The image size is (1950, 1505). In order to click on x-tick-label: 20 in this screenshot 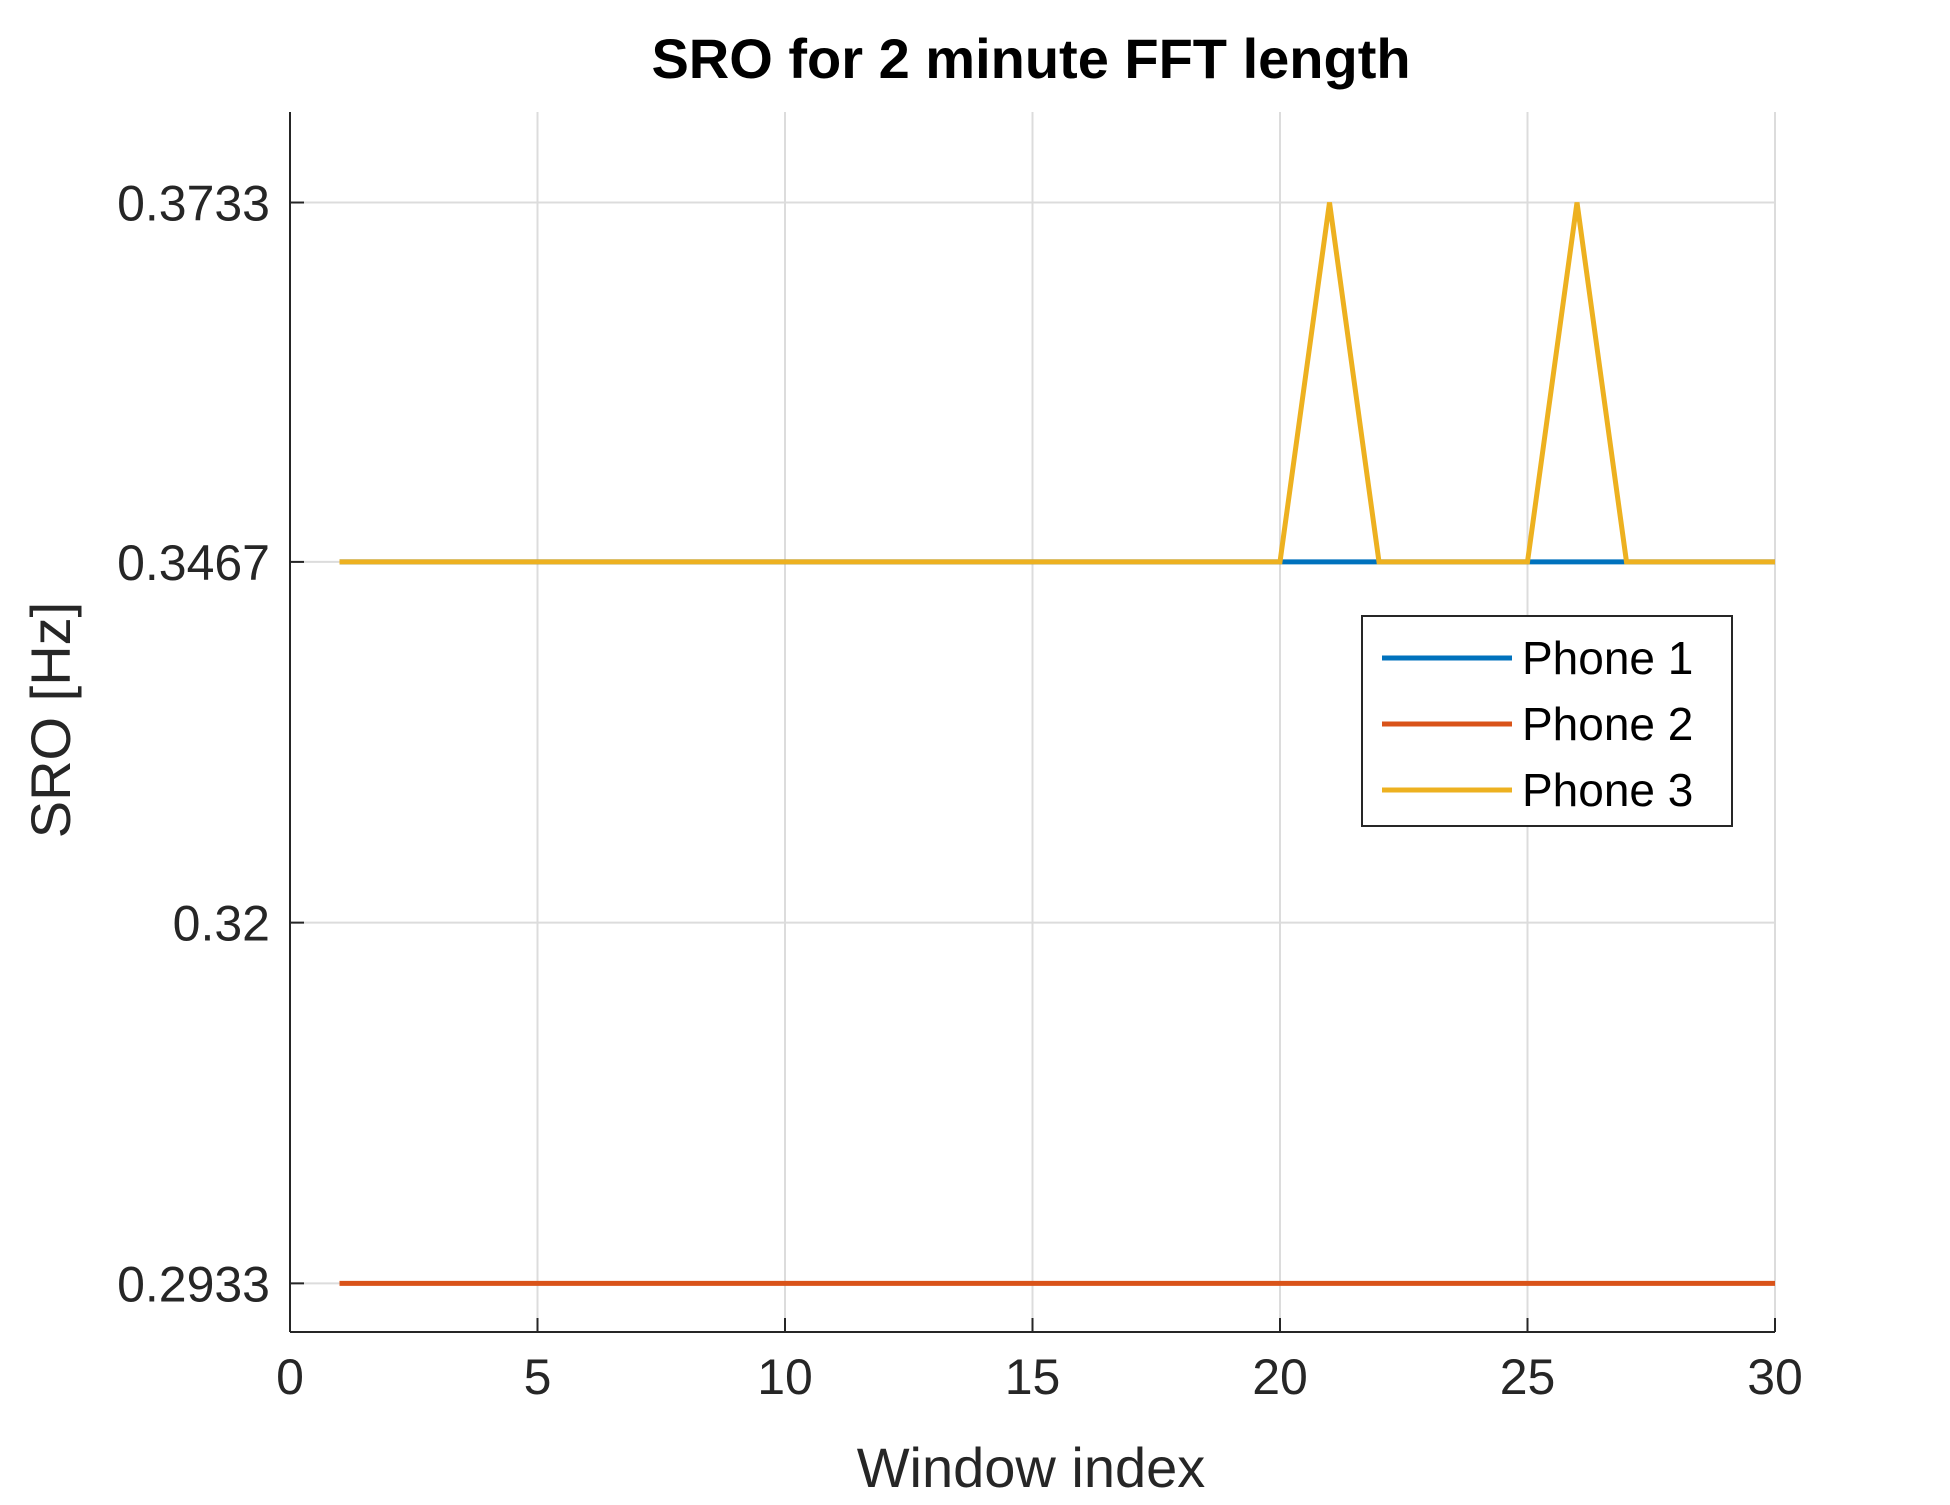, I will do `click(1280, 1377)`.